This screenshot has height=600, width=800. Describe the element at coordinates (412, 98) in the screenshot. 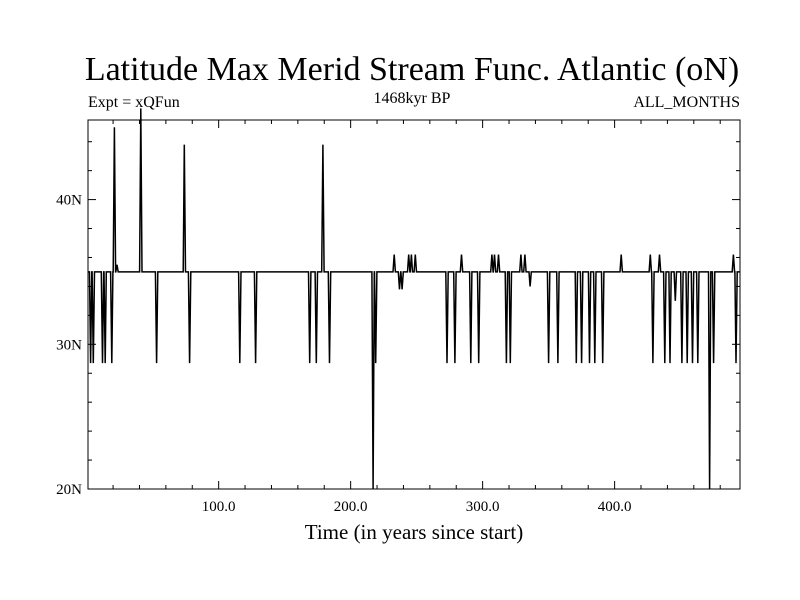

I see `center-string: 1468kyr BP` at that location.